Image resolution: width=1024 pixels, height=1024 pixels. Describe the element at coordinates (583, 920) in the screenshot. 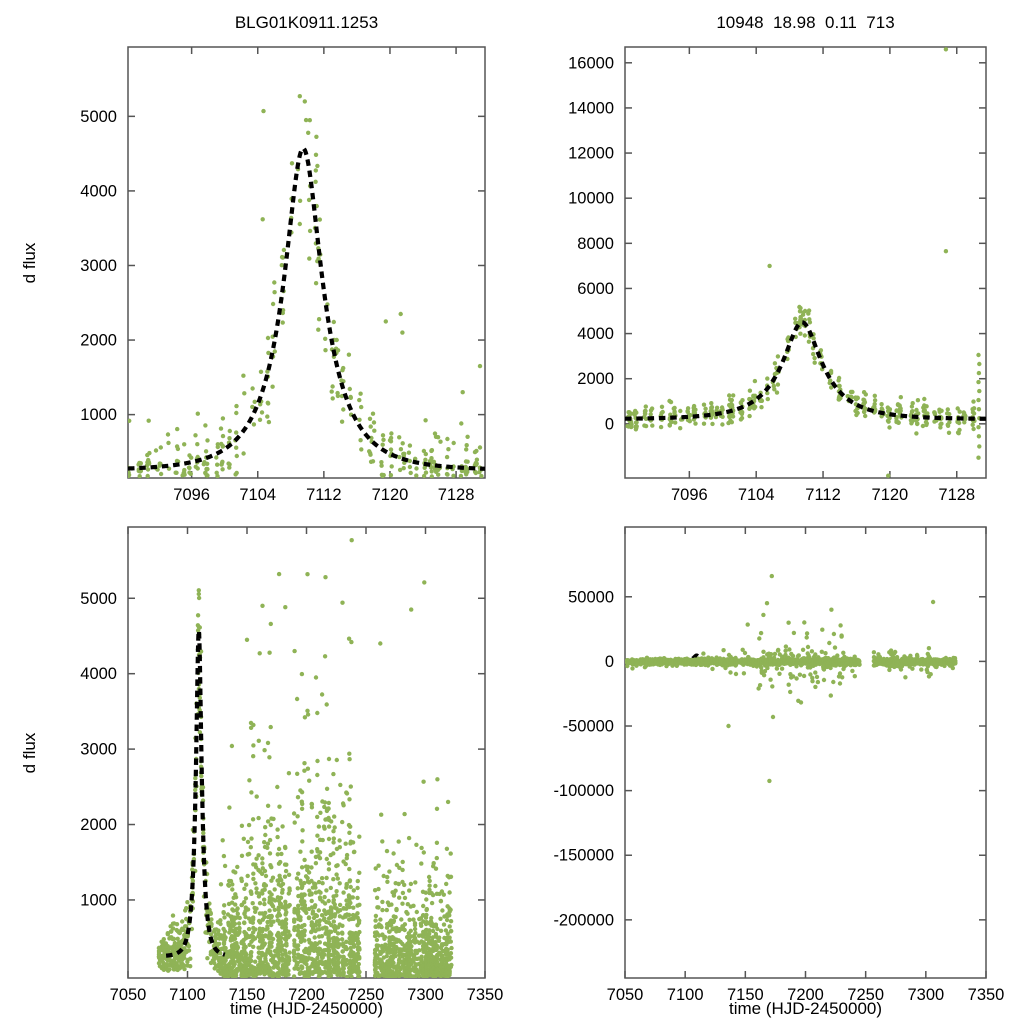

I see `y-tick-label: -200000` at that location.